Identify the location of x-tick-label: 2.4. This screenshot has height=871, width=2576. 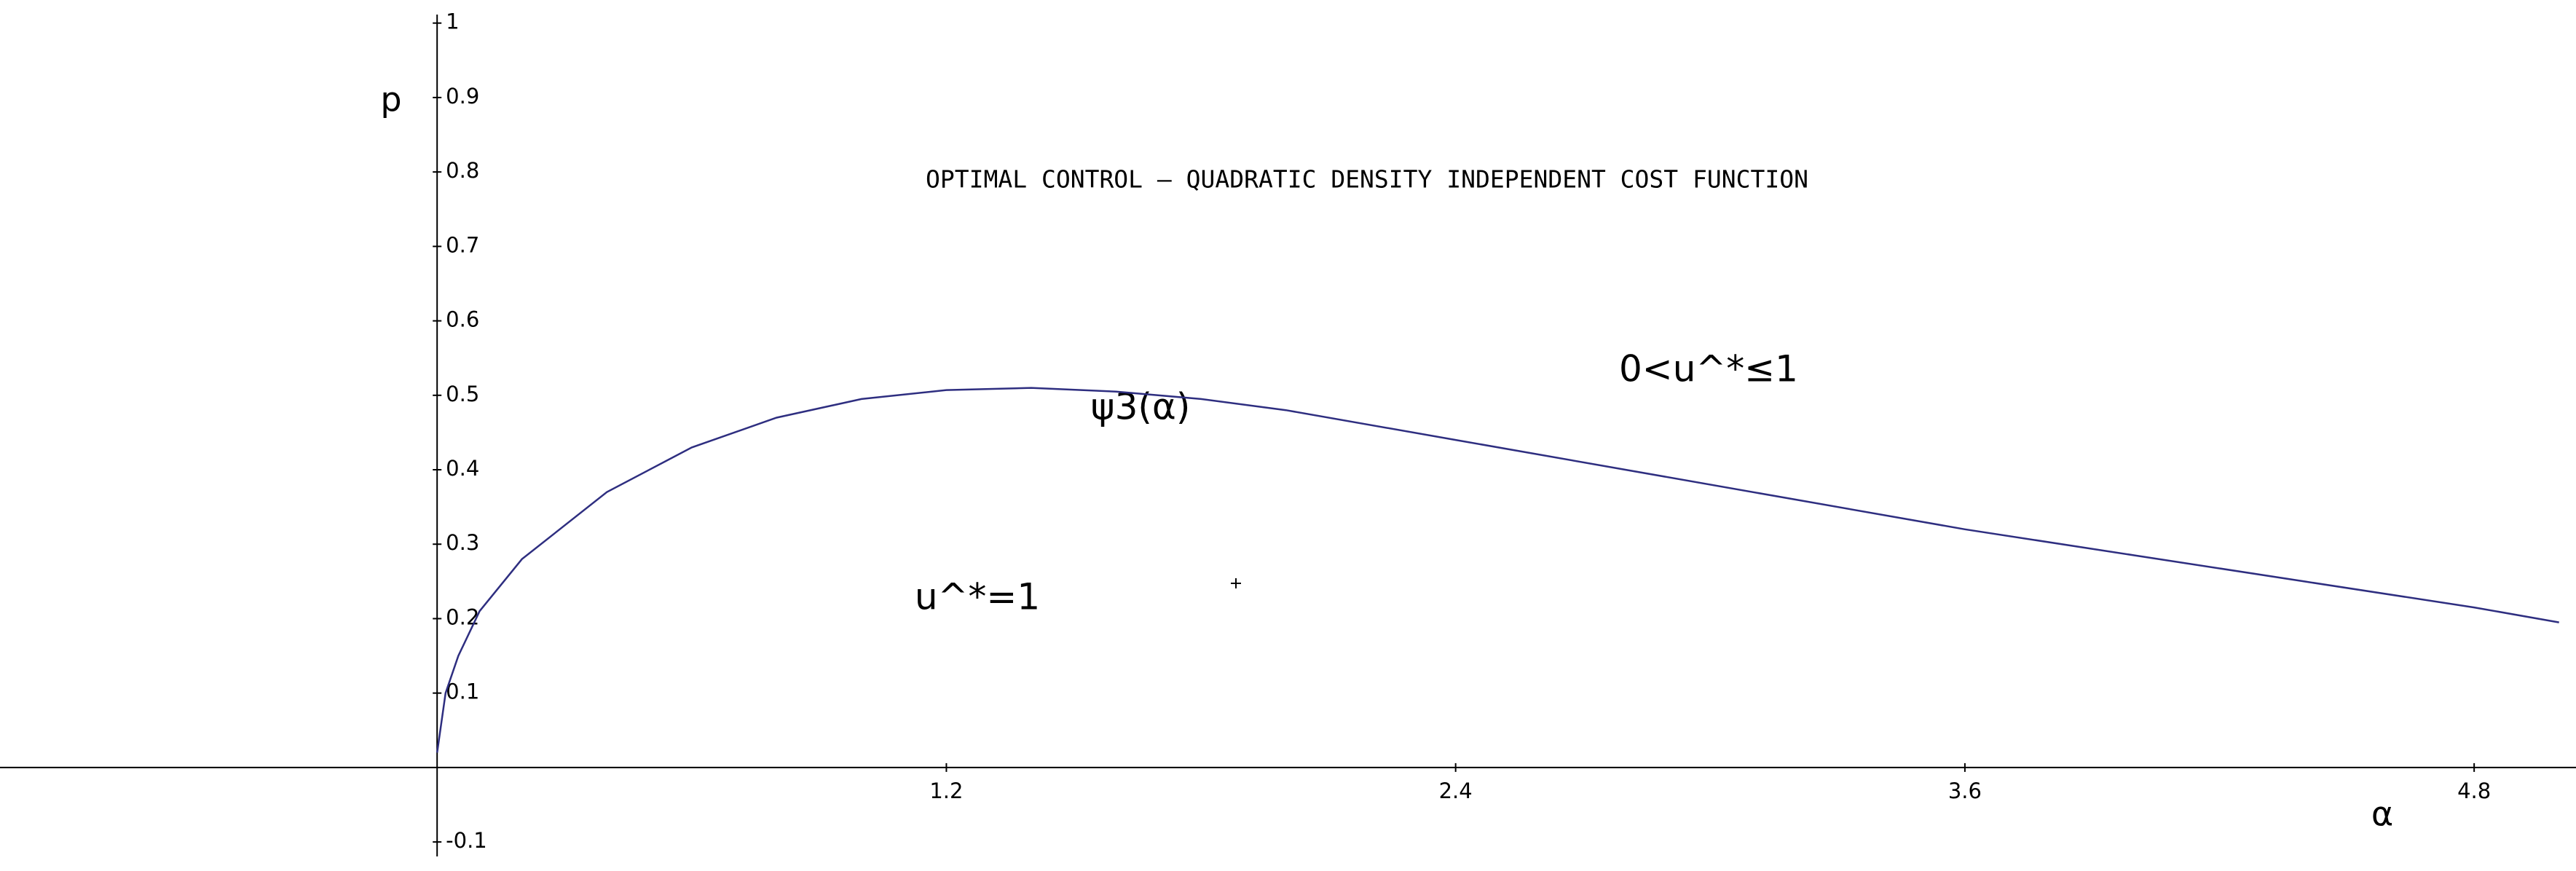
(1456, 791).